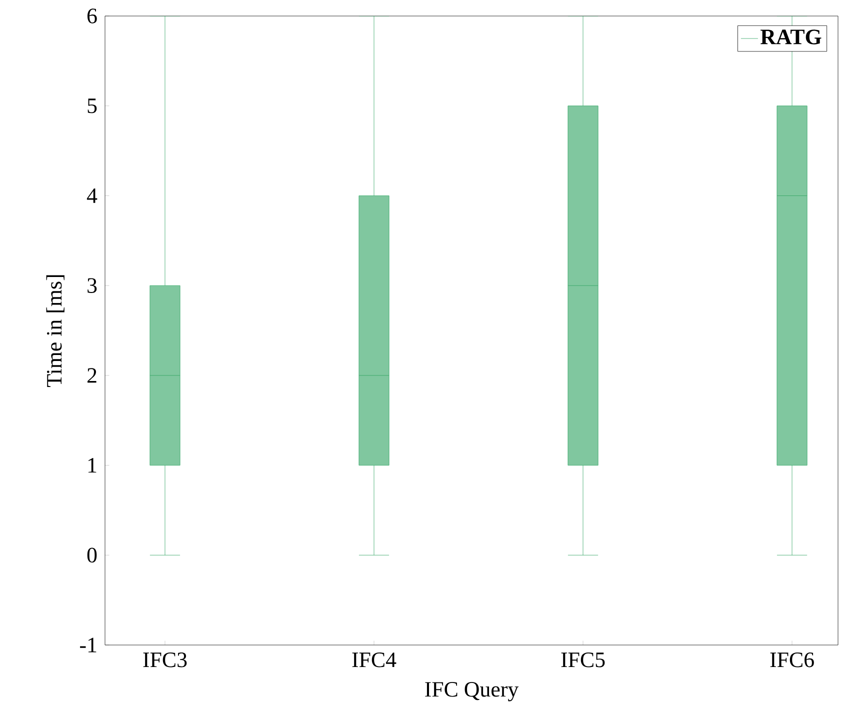 Image resolution: width=843 pixels, height=722 pixels. What do you see at coordinates (88, 645) in the screenshot?
I see `y-tick-label: -1` at bounding box center [88, 645].